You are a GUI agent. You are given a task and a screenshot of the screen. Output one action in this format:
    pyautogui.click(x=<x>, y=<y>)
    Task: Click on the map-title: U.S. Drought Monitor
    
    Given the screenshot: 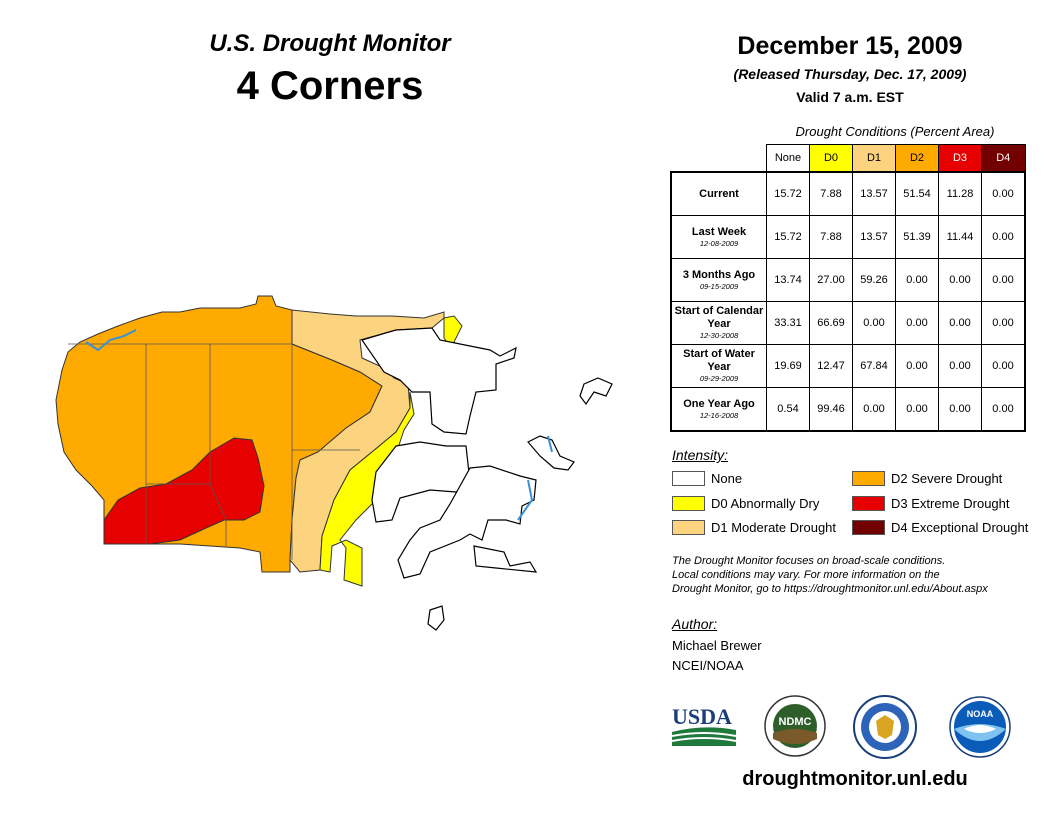 What is the action you would take?
    pyautogui.click(x=330, y=43)
    